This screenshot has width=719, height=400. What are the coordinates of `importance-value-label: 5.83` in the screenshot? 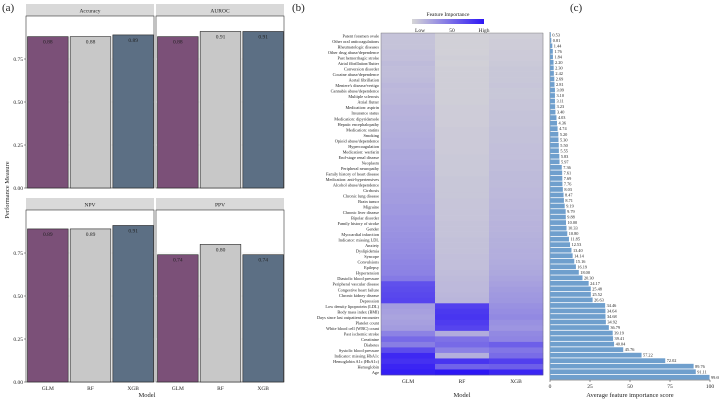 It's located at (565, 156).